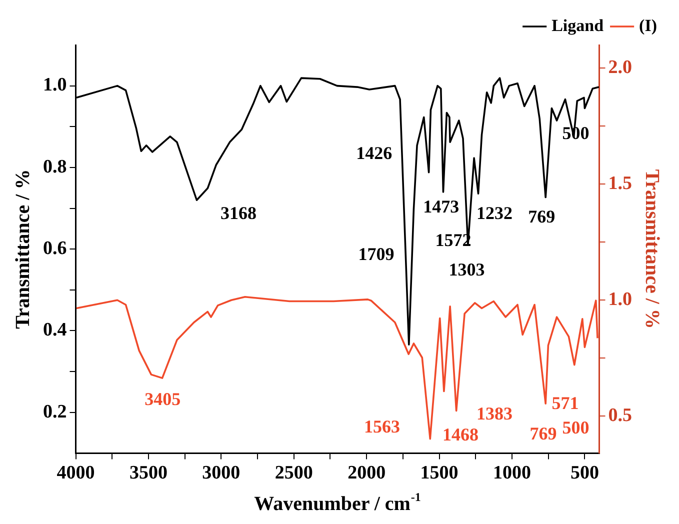 The width and height of the screenshot is (679, 524). What do you see at coordinates (148, 473) in the screenshot?
I see `x-tick-label: 3500` at bounding box center [148, 473].